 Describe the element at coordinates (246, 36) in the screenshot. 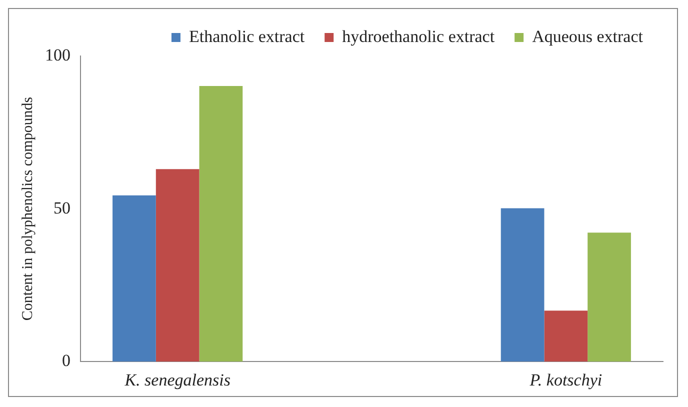

I see `legend-label: Ethanolic extract` at that location.